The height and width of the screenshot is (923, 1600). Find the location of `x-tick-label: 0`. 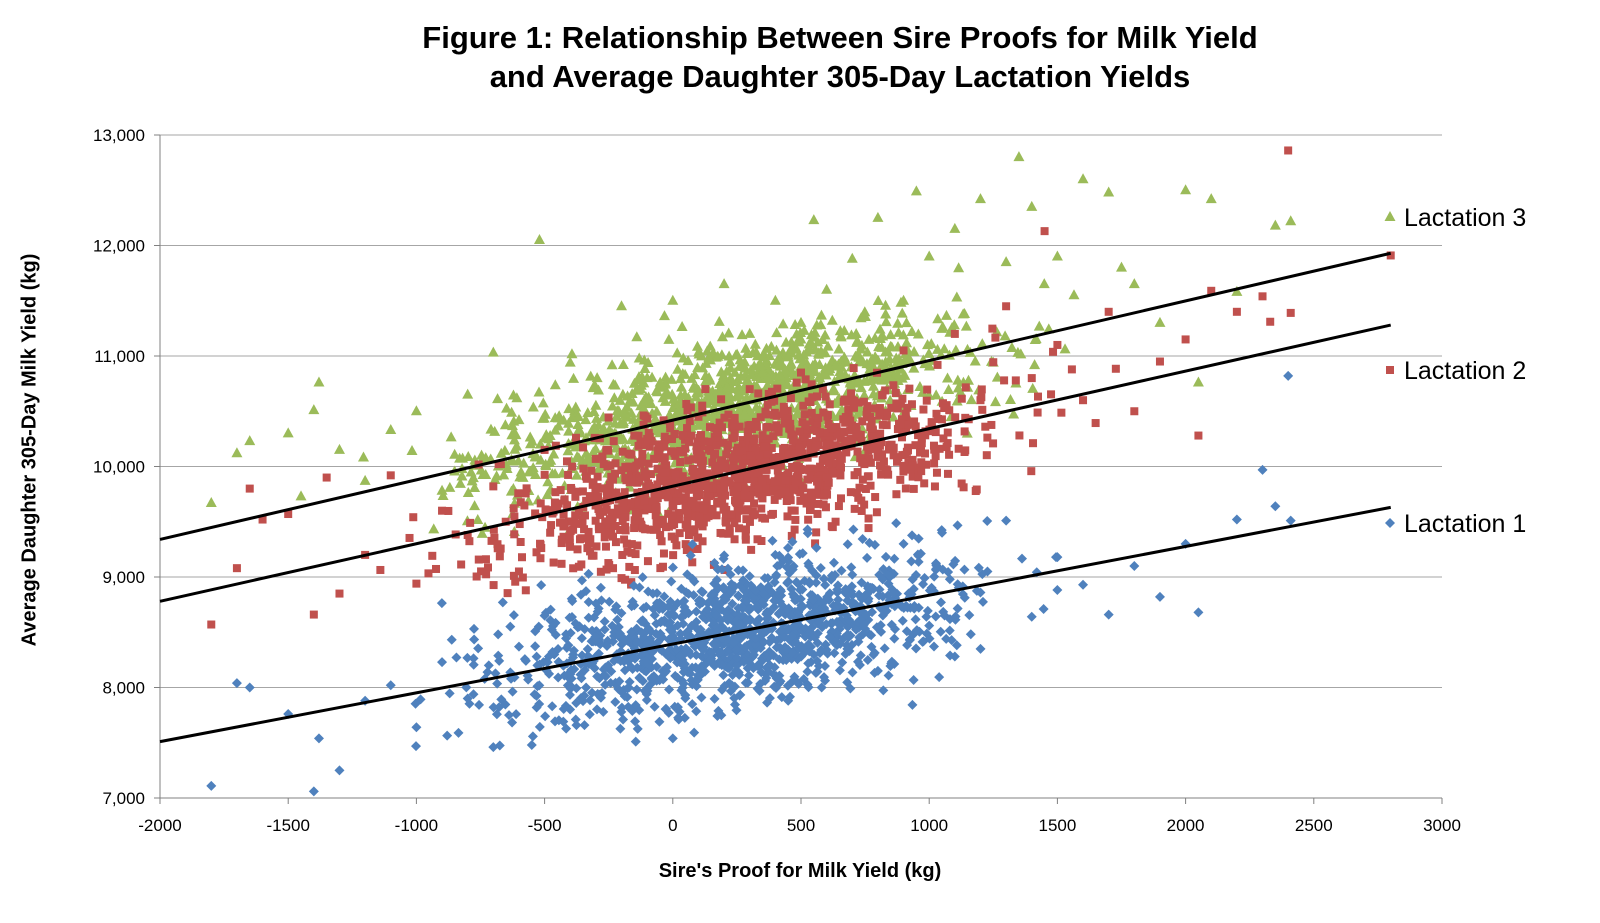

x-tick-label: 0 is located at coordinates (672, 825).